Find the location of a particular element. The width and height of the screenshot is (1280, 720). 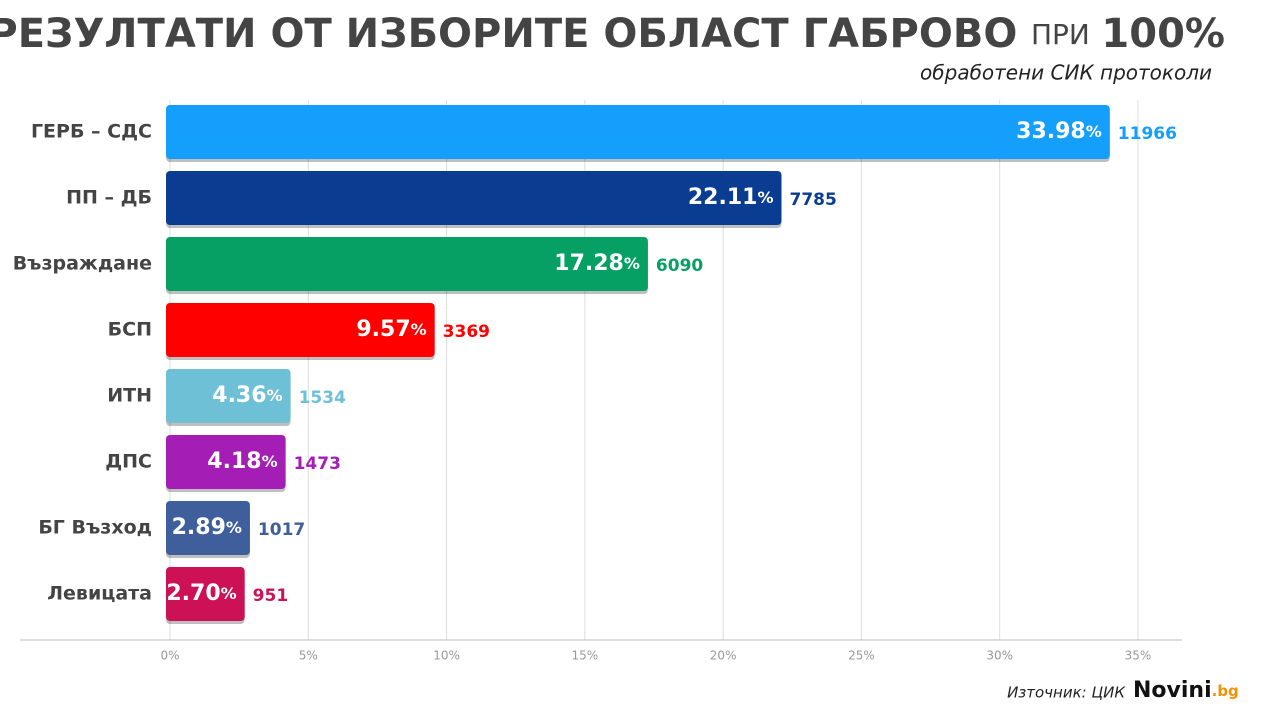

x-tick-label: 30% is located at coordinates (999, 656).